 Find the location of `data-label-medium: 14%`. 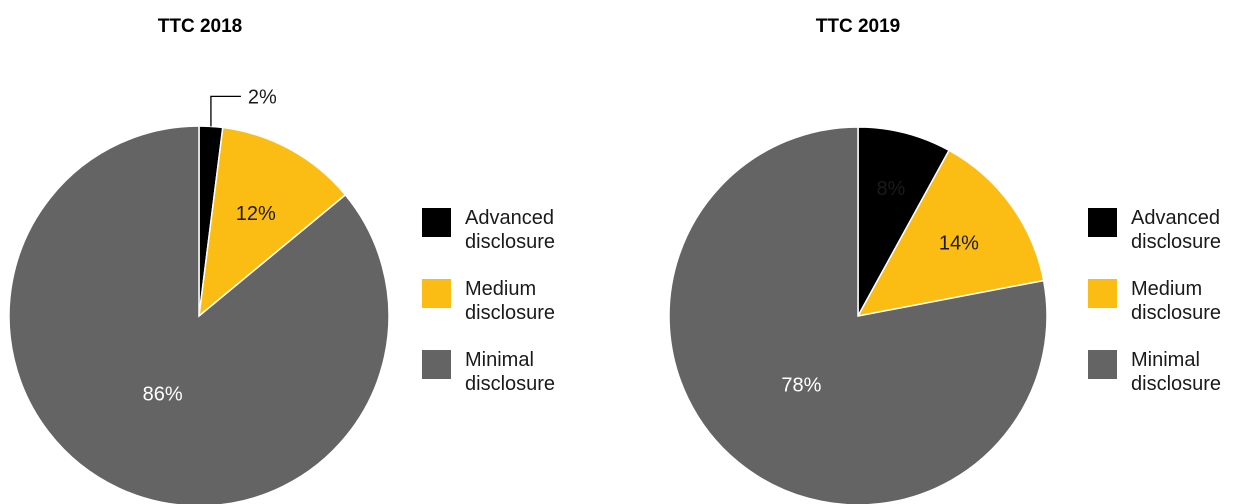

data-label-medium: 14% is located at coordinates (959, 244).